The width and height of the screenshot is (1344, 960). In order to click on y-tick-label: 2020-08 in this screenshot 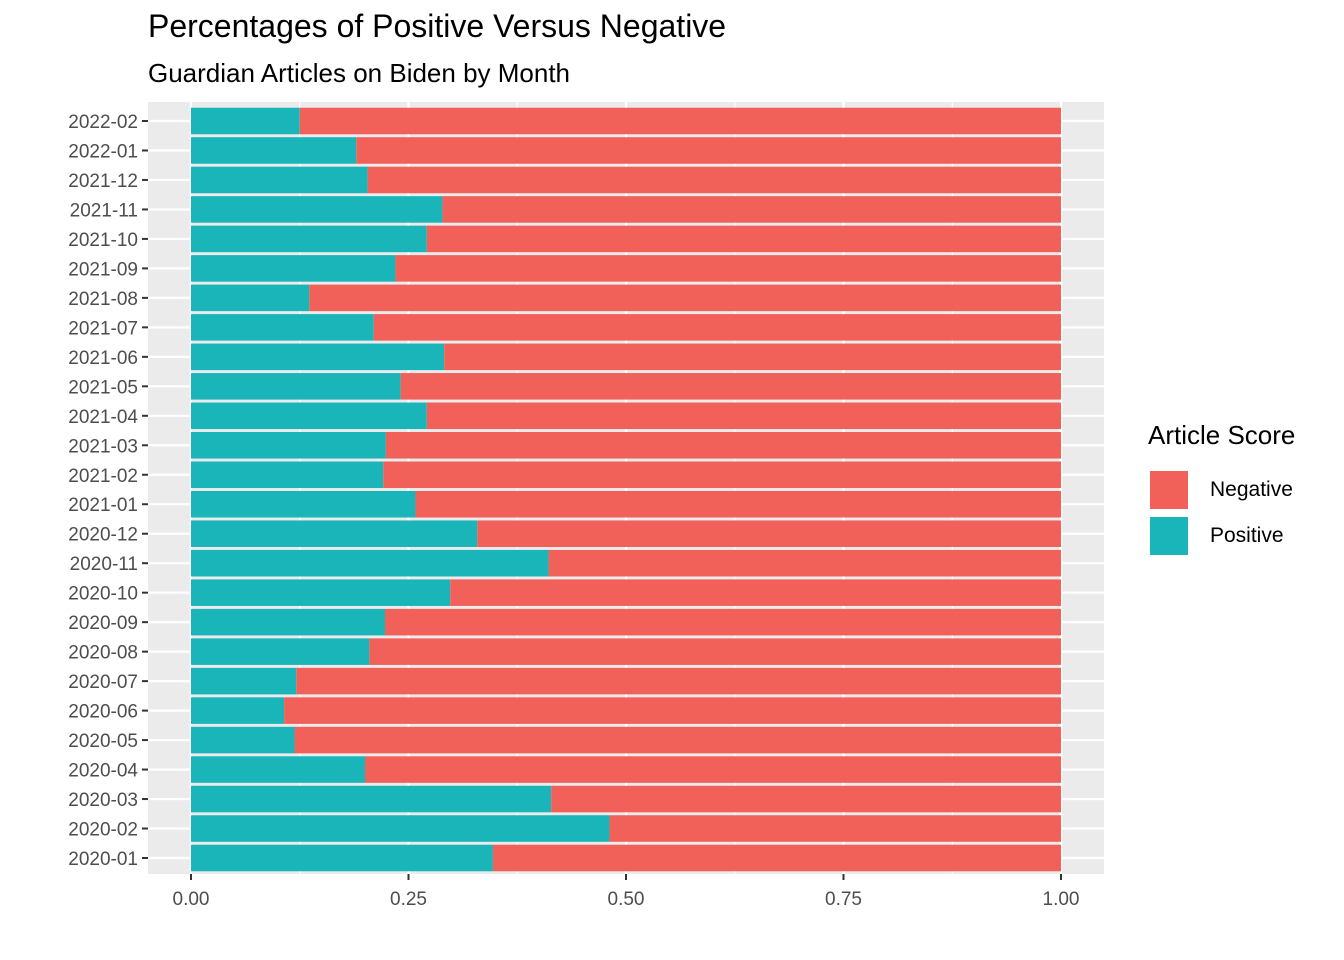, I will do `click(103, 653)`.